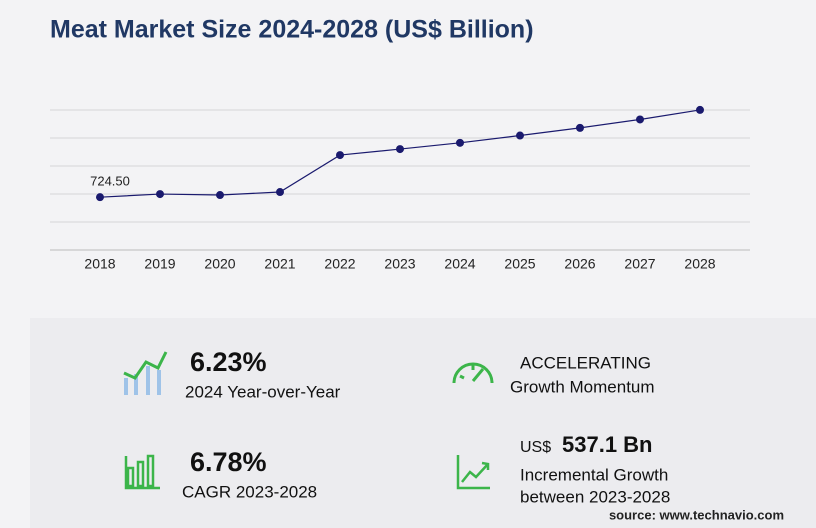  Describe the element at coordinates (595, 496) in the screenshot. I see `kpi-label: between 2023-2028` at that location.